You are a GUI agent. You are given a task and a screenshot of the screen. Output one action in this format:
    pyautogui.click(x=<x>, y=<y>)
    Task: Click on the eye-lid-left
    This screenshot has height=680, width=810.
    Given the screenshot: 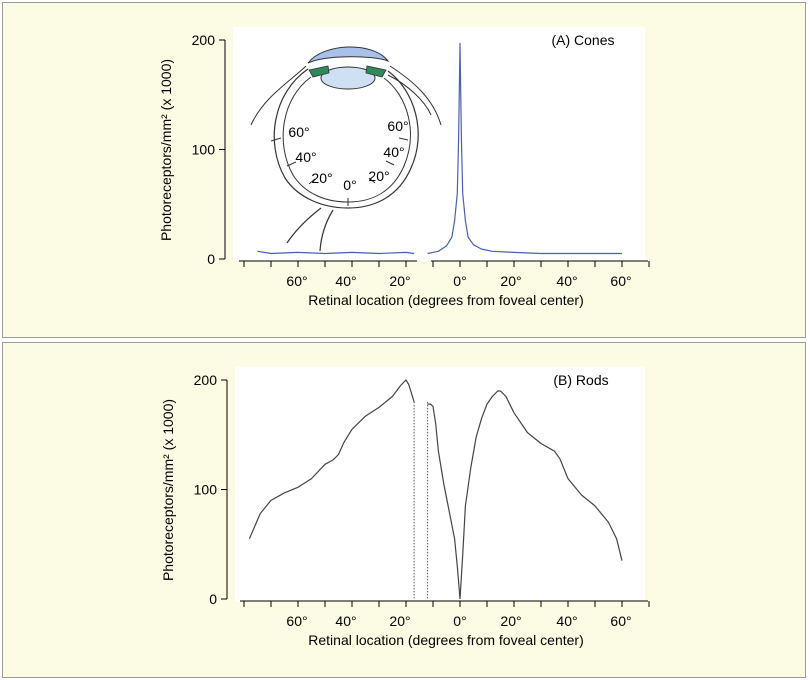 What is the action you would take?
    pyautogui.click(x=278, y=95)
    